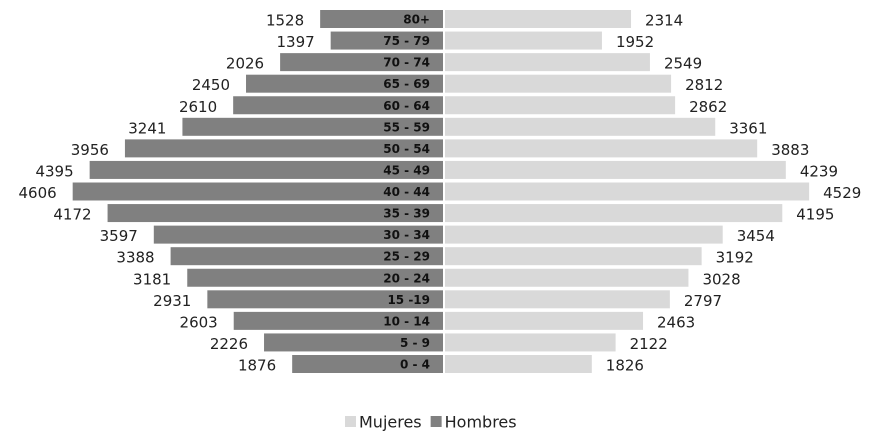  What do you see at coordinates (211, 85) in the screenshot?
I see `value-label: 2450` at bounding box center [211, 85].